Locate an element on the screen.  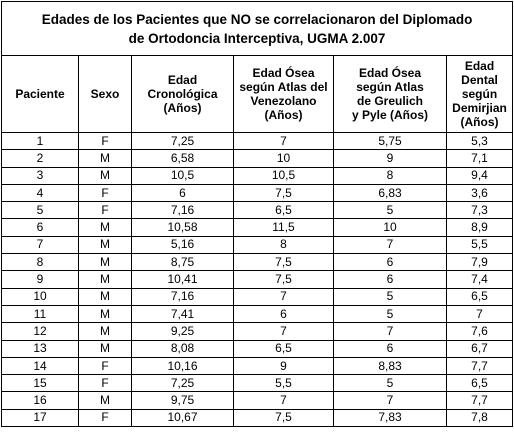
table-cell: 17 is located at coordinates (40, 418).